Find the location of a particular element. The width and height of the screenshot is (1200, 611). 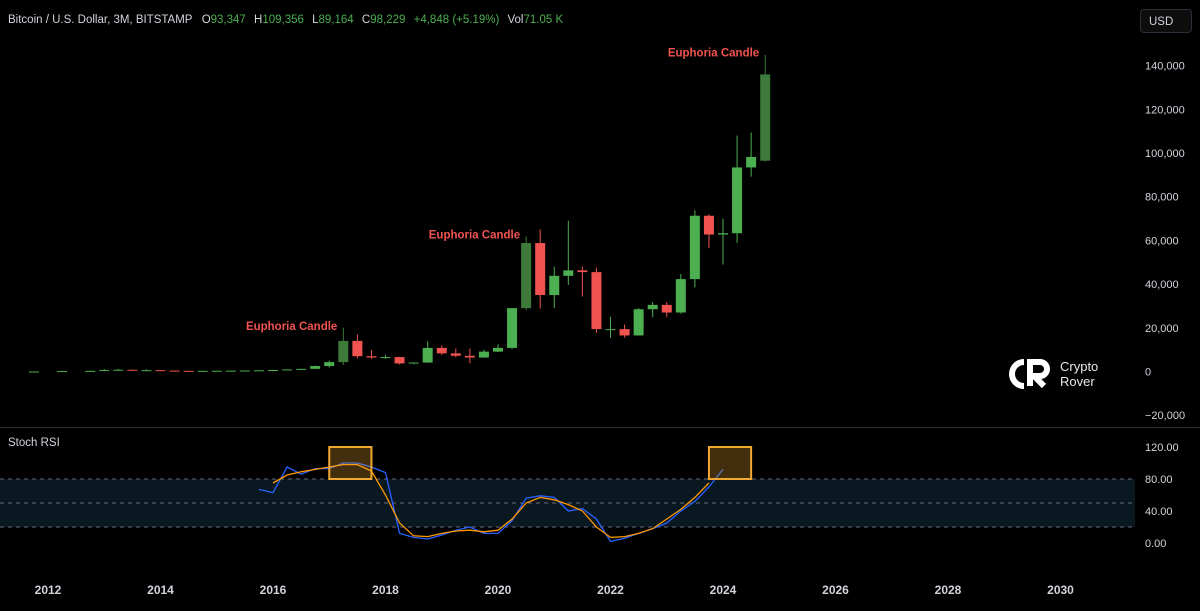

high-value: 109,356 is located at coordinates (283, 20).